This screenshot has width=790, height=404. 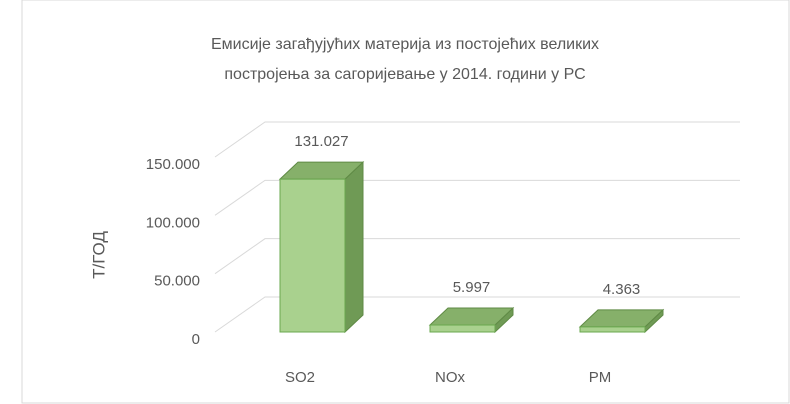 I want to click on data-label: 4.363, so click(x=622, y=289).